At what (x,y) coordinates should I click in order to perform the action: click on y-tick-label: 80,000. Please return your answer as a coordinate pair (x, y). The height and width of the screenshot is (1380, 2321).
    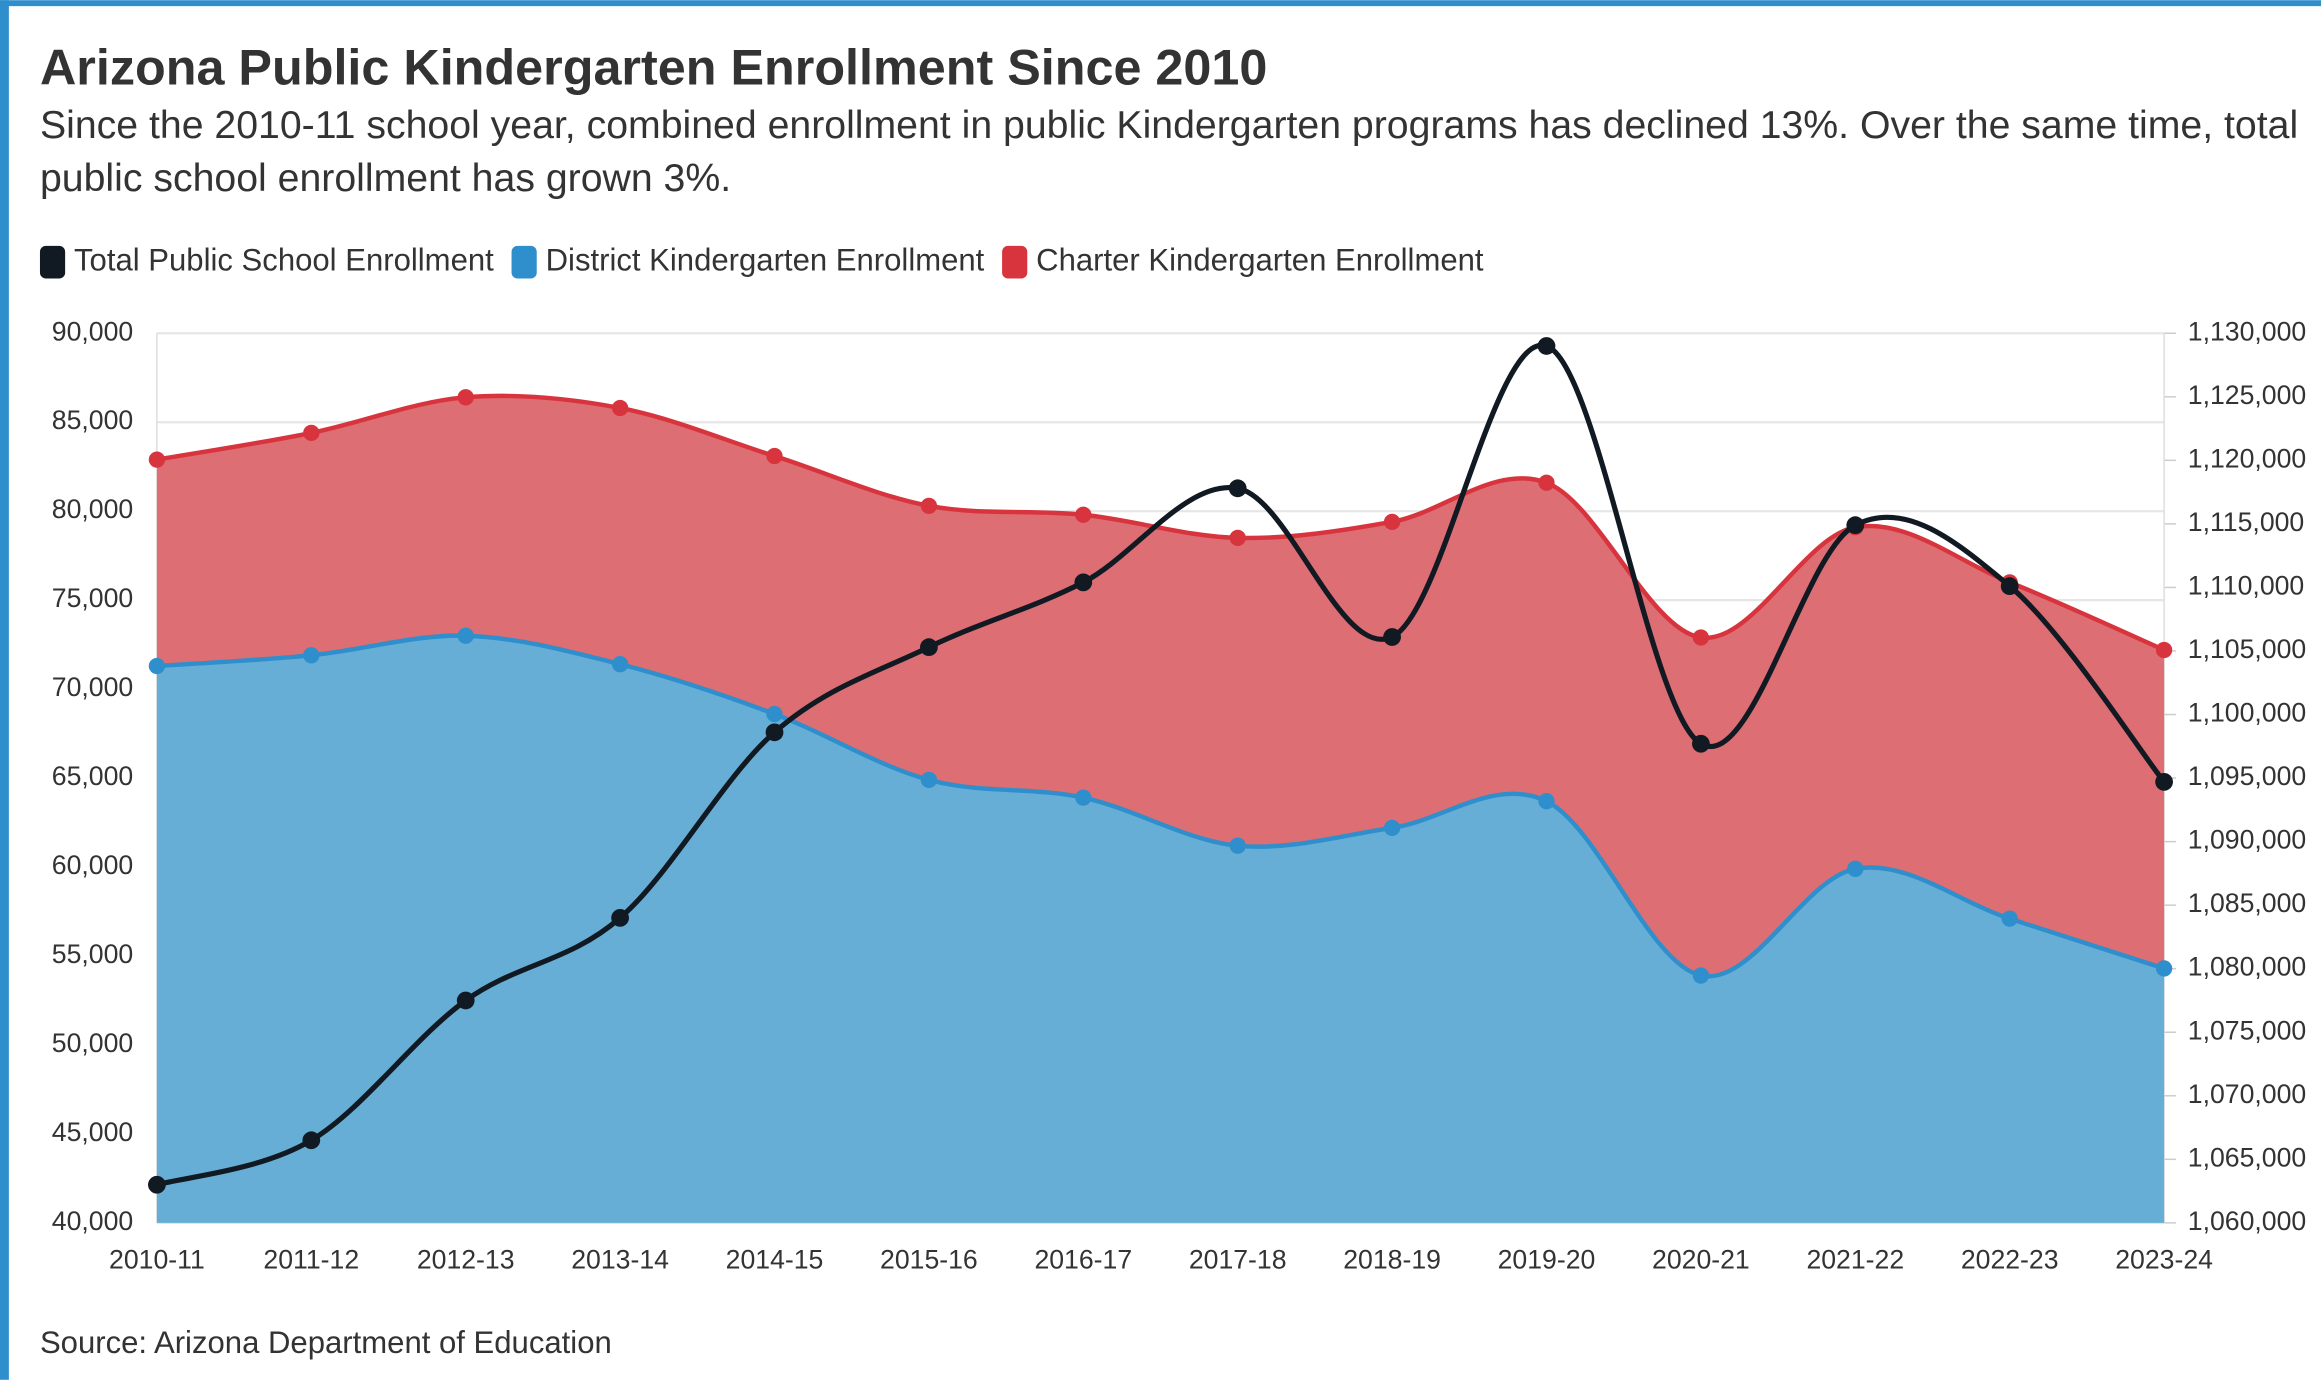
    Looking at the image, I should click on (92, 509).